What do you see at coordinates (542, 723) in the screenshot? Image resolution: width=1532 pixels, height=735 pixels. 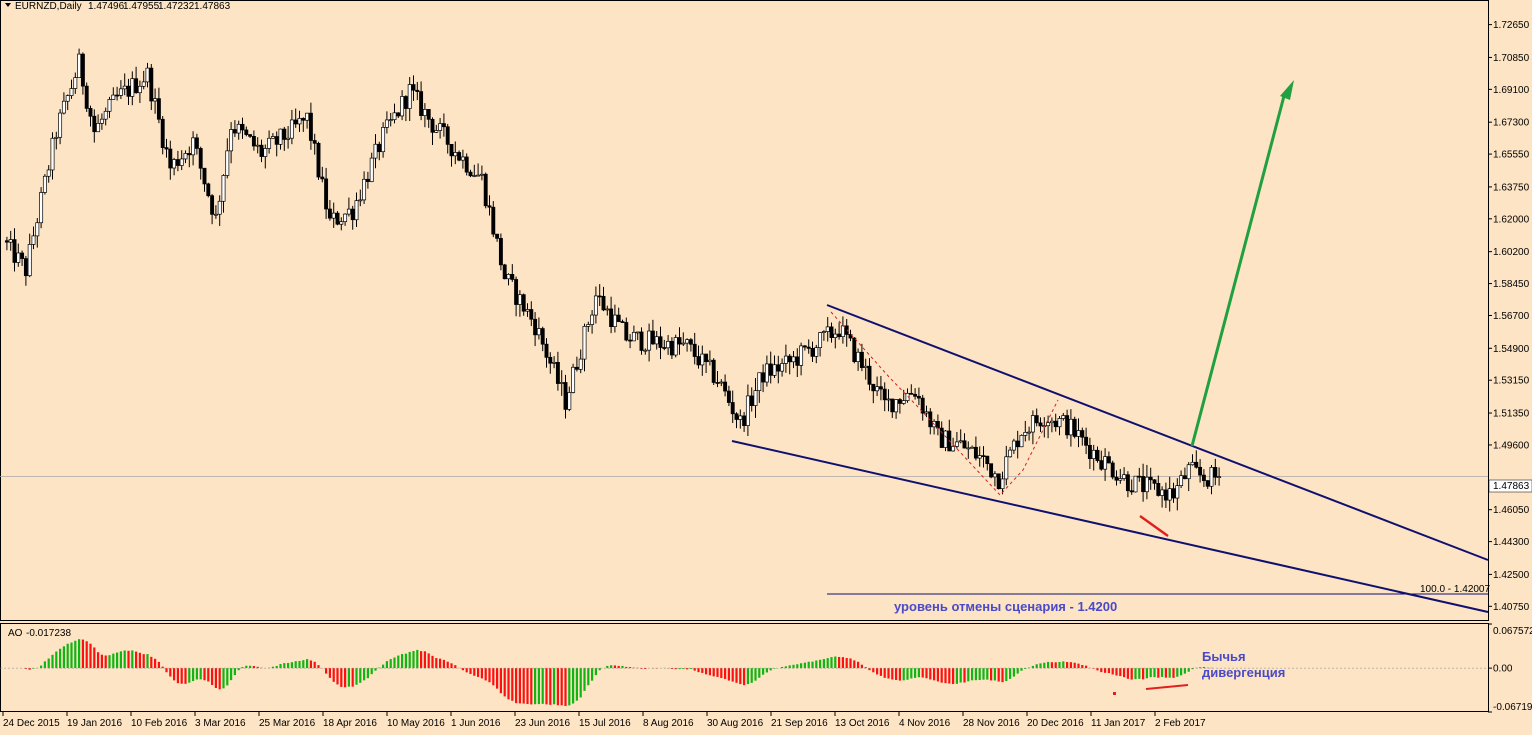 I see `x-tick-label: 23 Jun 2016` at bounding box center [542, 723].